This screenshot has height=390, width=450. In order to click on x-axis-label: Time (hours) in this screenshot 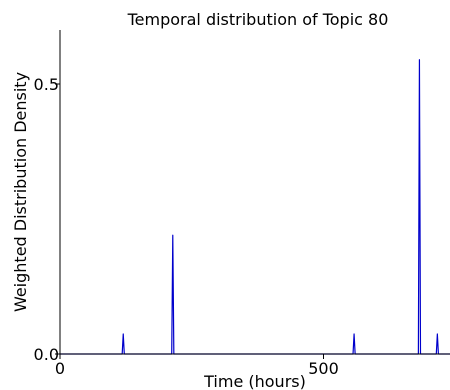, I will do `click(254, 381)`.